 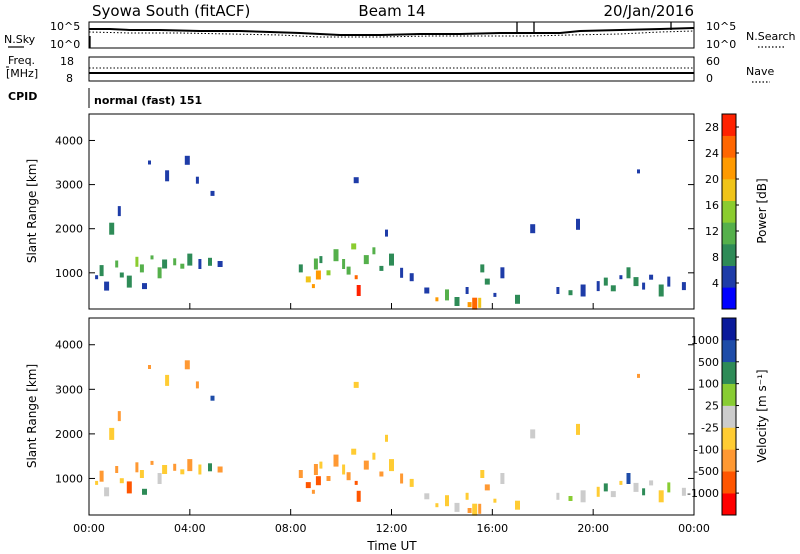 What do you see at coordinates (762, 210) in the screenshot?
I see `power-colorbar-label: Power [dB]` at bounding box center [762, 210].